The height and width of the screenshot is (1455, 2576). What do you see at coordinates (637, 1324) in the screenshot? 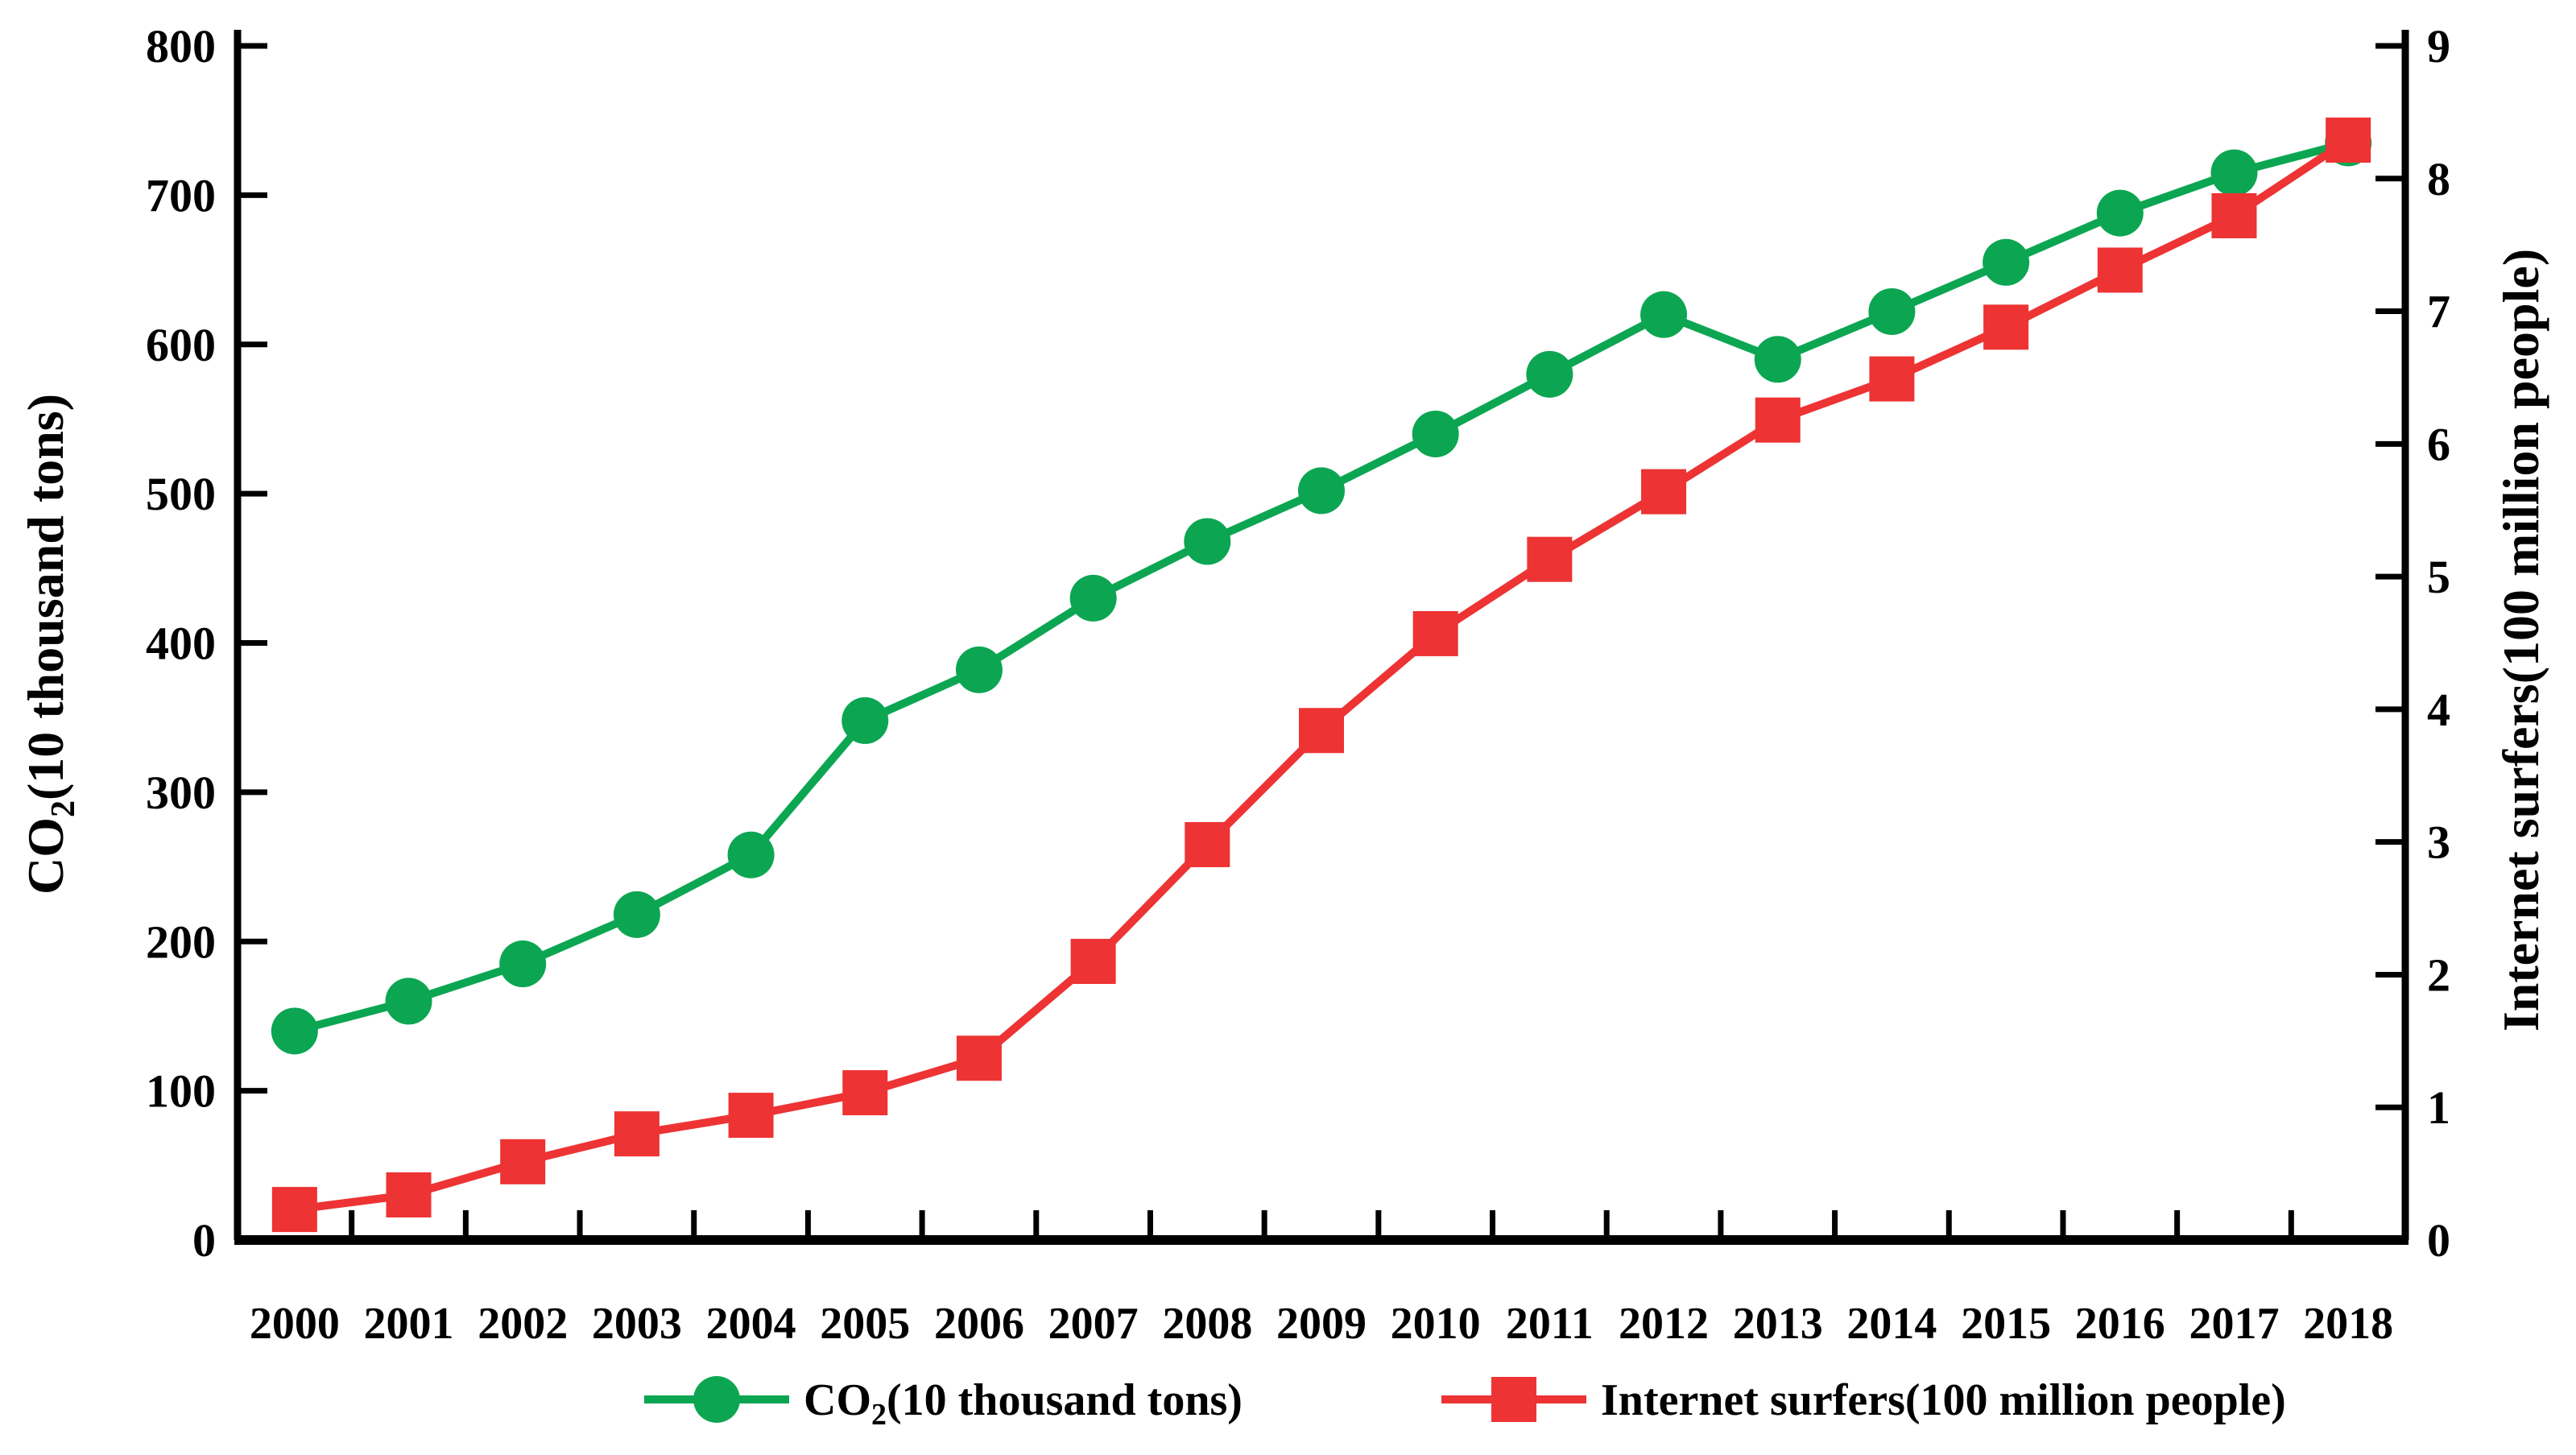
I see `x-axis-year-label: 2003` at bounding box center [637, 1324].